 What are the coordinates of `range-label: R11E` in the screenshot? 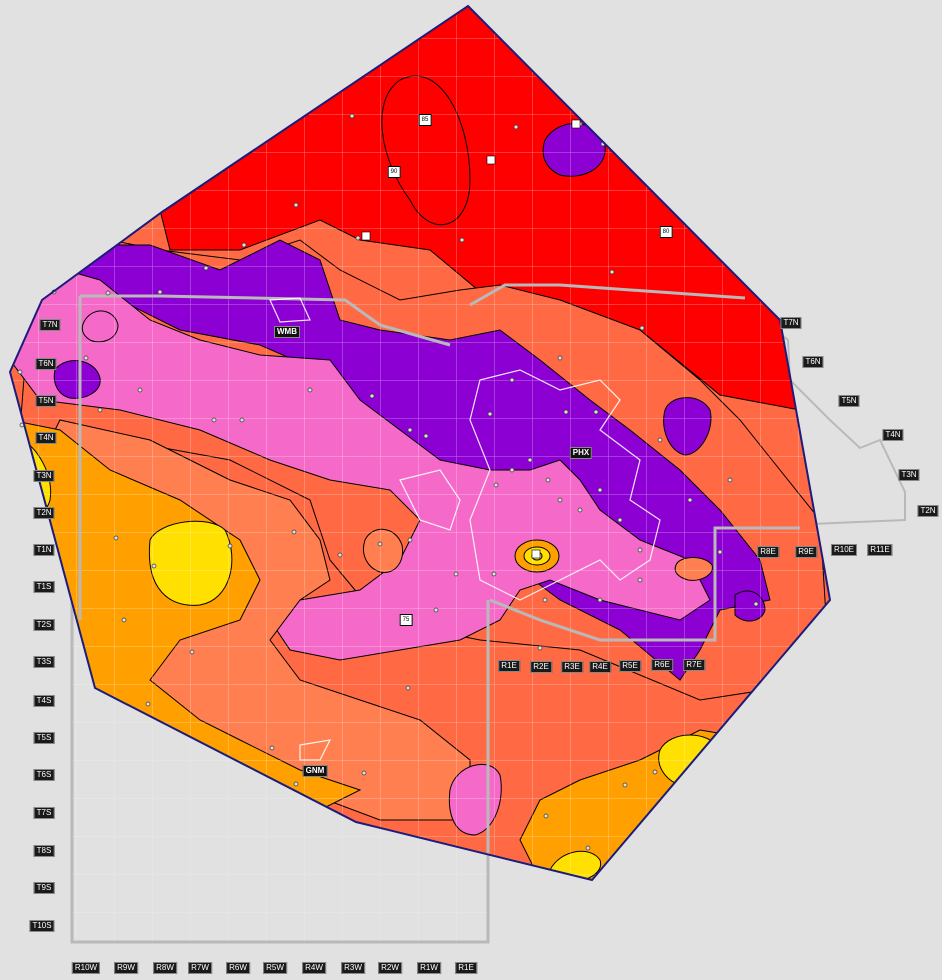 It's located at (880, 550).